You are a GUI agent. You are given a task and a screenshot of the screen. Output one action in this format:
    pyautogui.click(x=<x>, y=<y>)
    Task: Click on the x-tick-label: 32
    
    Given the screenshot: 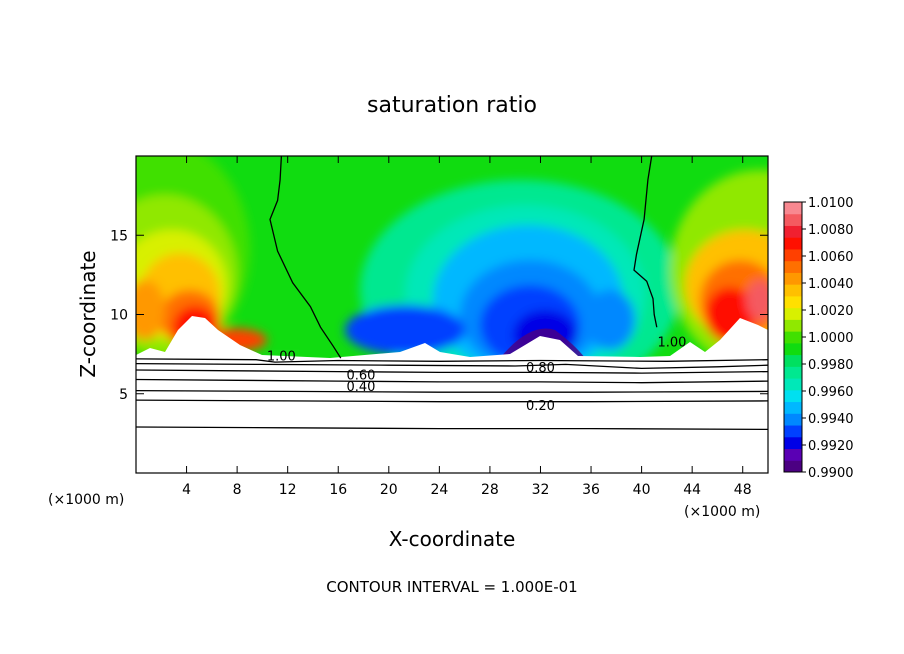 What is the action you would take?
    pyautogui.click(x=541, y=490)
    